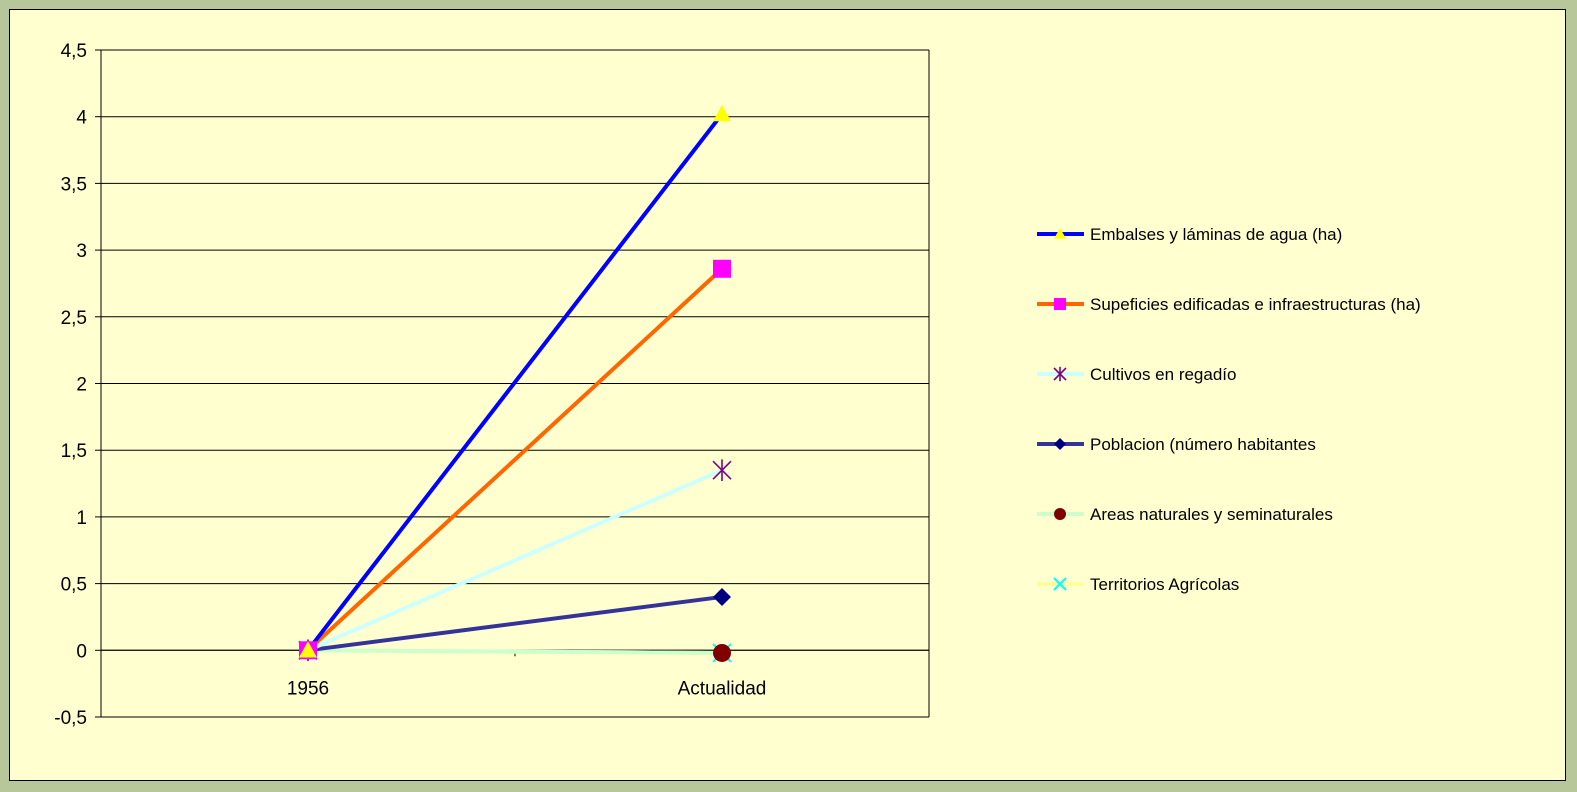 Image resolution: width=1577 pixels, height=792 pixels. I want to click on y-tick-label: 3, so click(81, 251).